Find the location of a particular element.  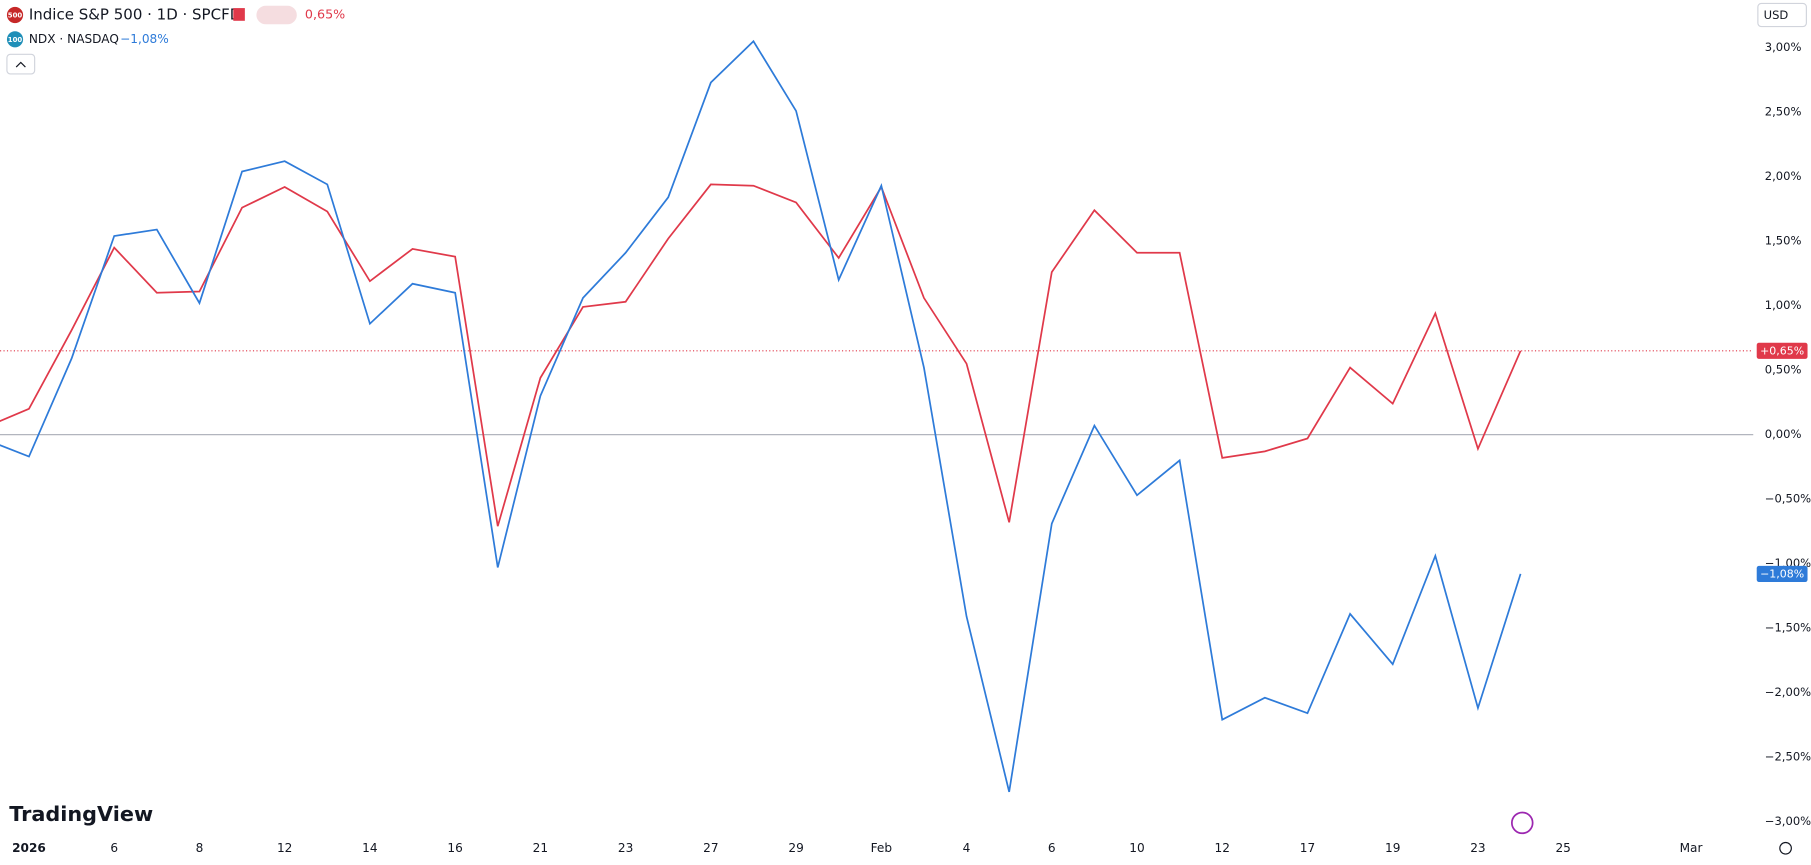

toggle is located at coordinates (276, 15).